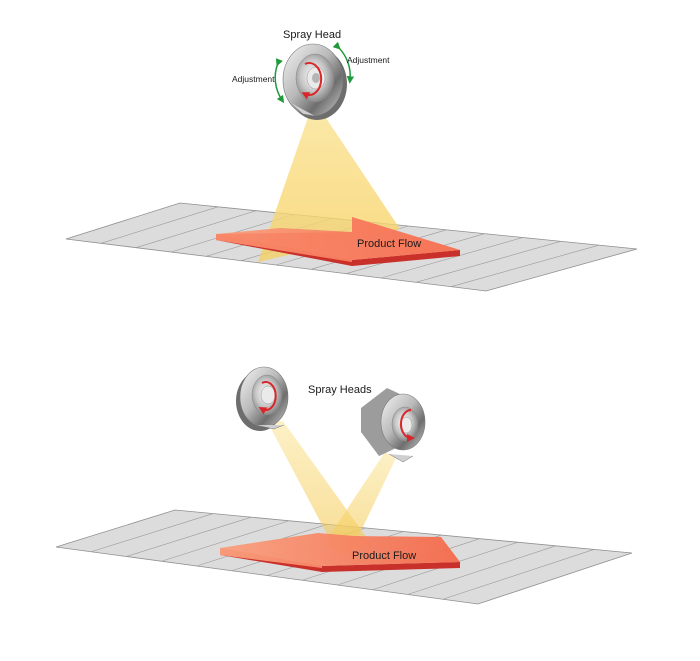  I want to click on spray-head-top, so click(314, 81).